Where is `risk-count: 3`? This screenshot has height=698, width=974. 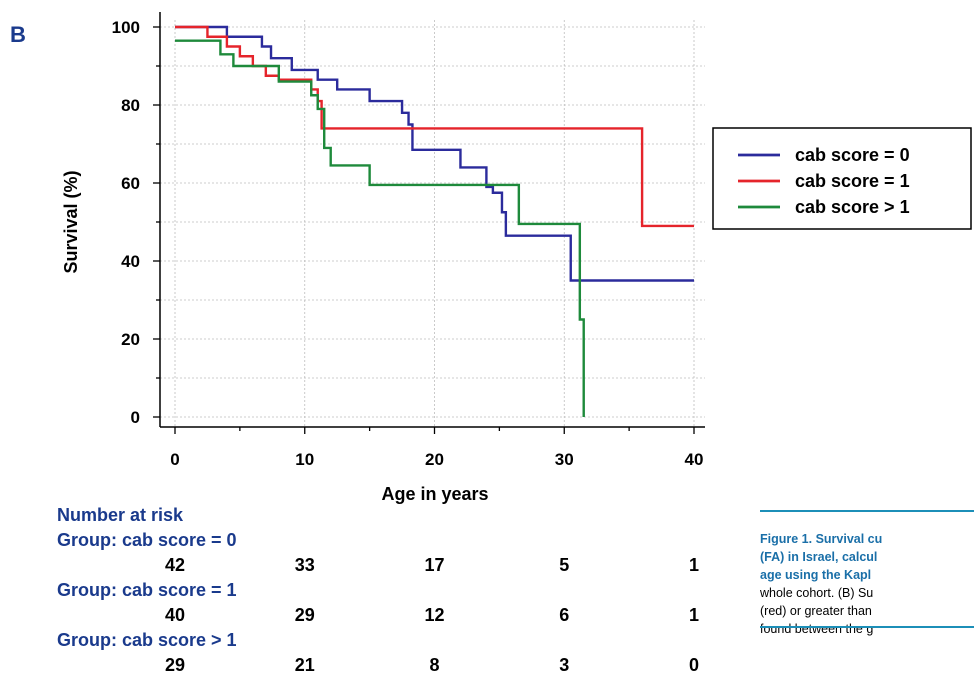 risk-count: 3 is located at coordinates (564, 665).